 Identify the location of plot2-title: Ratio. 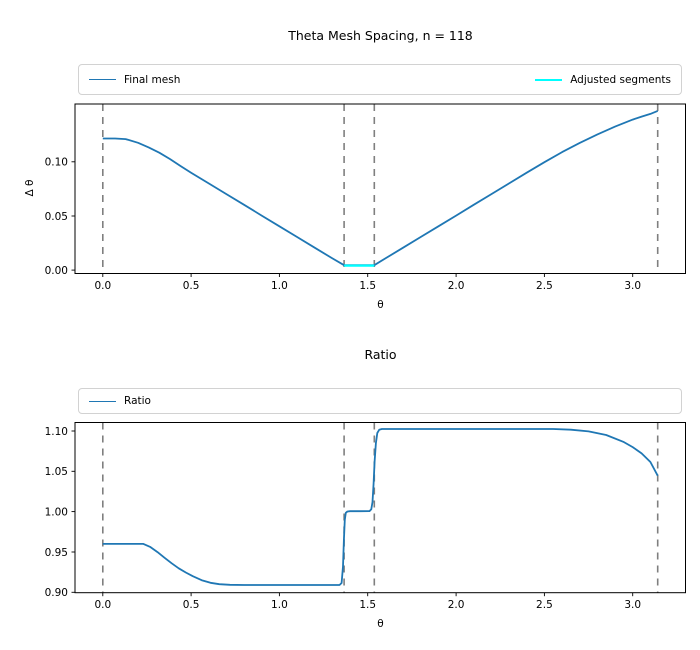
(380, 354).